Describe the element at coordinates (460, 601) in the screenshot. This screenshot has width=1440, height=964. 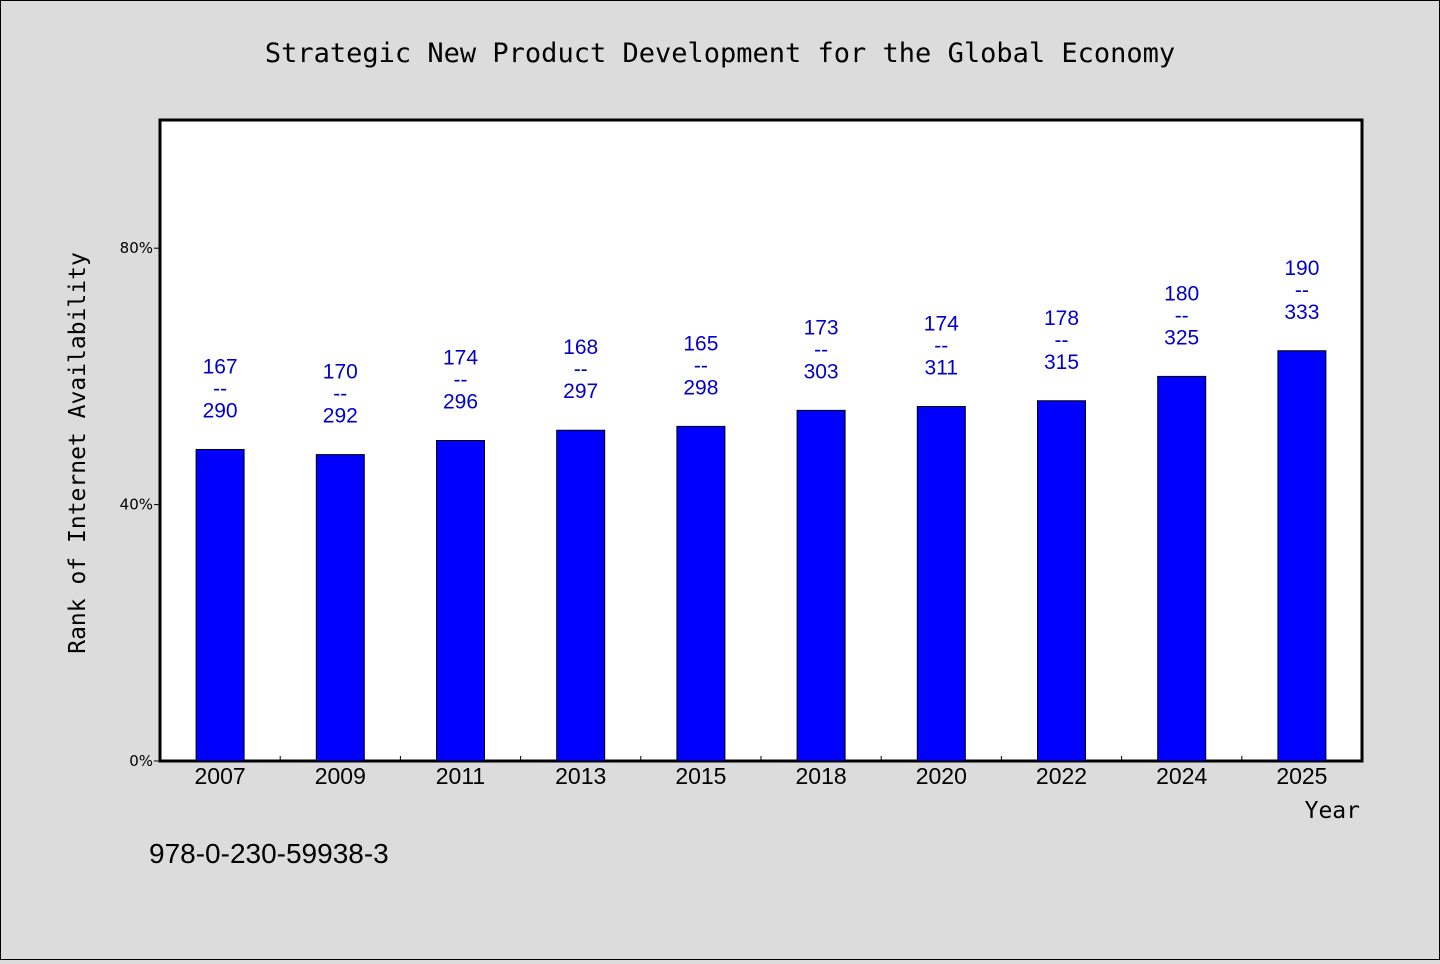
I see `bar-2011` at that location.